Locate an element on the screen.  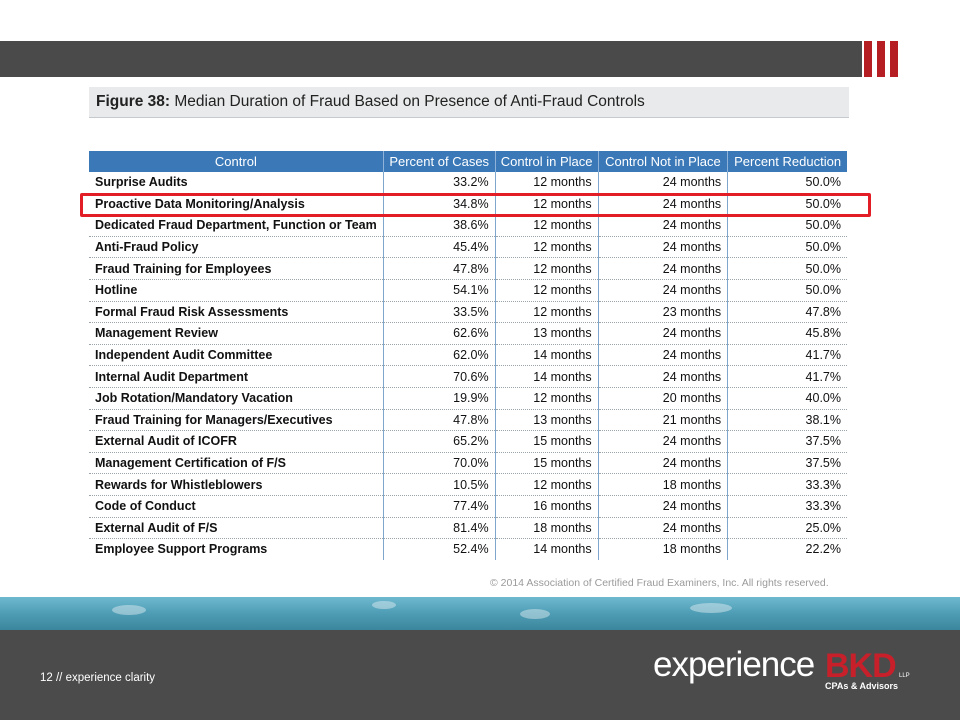
control-name-cell: External Audit of F/S is located at coordinates (236, 528).